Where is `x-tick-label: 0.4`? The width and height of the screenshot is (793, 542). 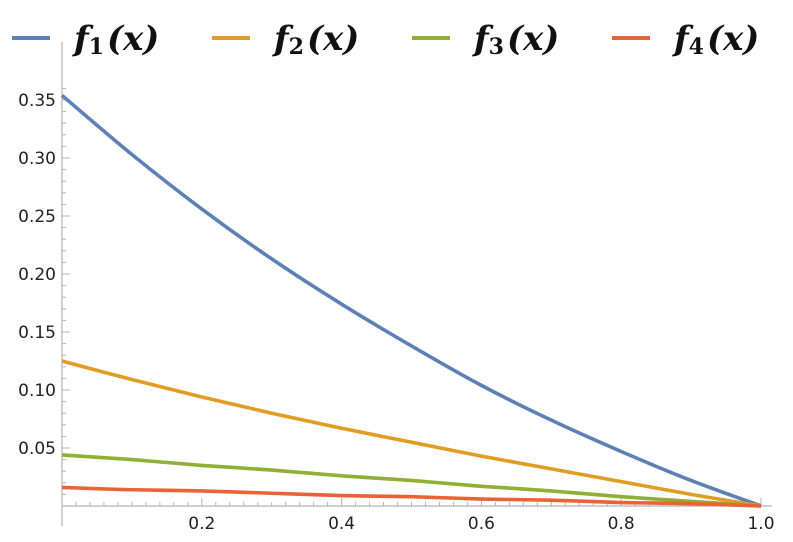
x-tick-label: 0.4 is located at coordinates (341, 524).